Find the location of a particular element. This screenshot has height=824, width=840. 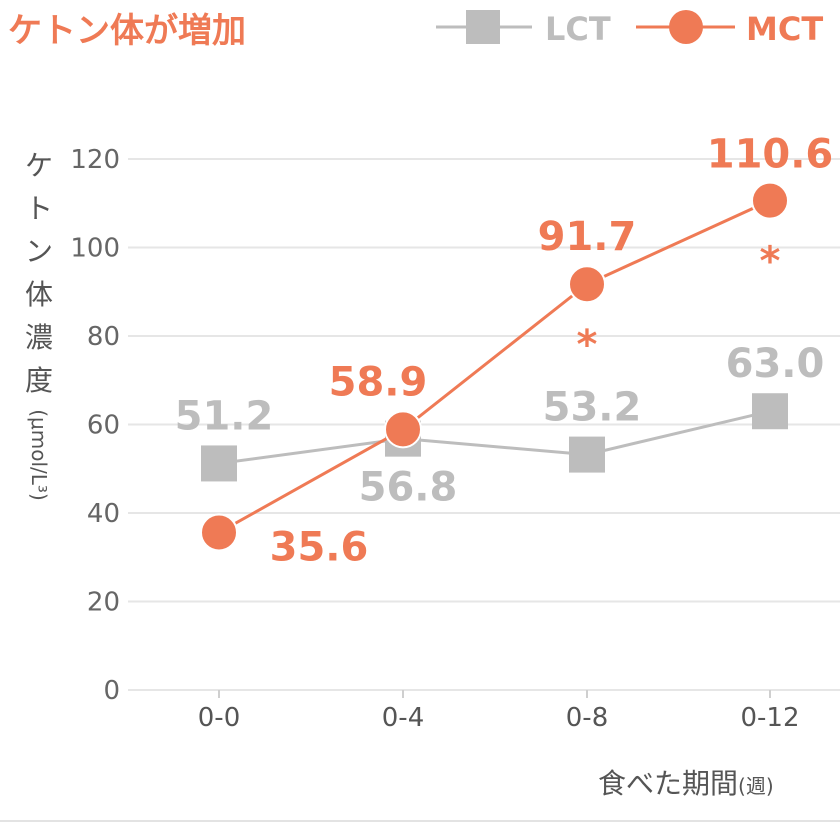

data-label-lct: 53.2 is located at coordinates (592, 408).